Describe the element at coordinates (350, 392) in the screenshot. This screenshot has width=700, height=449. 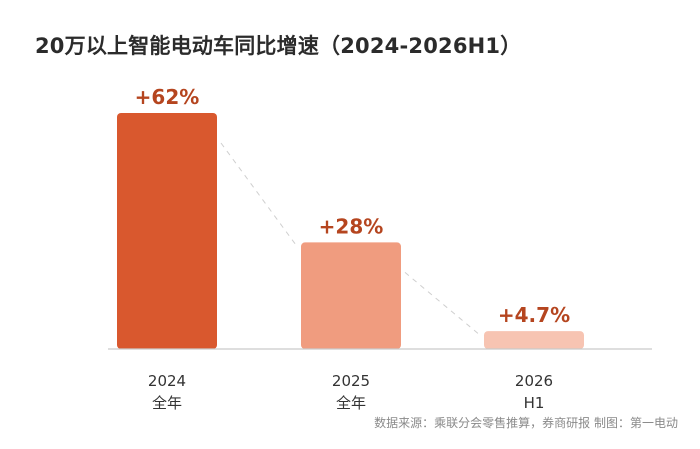
I see `x-tick-labels: 2024 全年 2025 全年 2026 H1` at that location.